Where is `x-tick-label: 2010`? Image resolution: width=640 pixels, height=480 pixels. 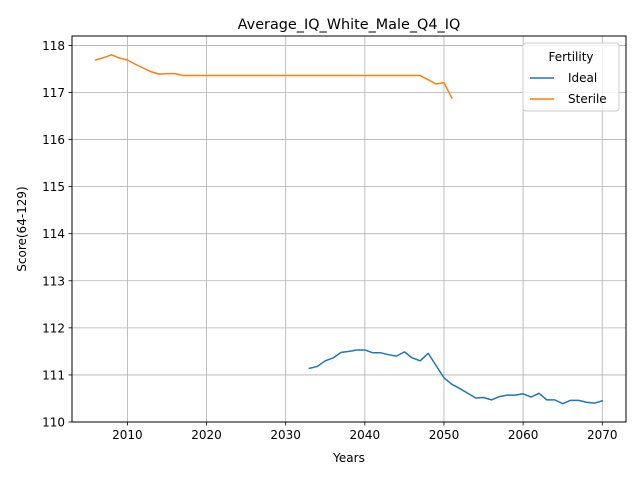
x-tick-label: 2010 is located at coordinates (127, 435).